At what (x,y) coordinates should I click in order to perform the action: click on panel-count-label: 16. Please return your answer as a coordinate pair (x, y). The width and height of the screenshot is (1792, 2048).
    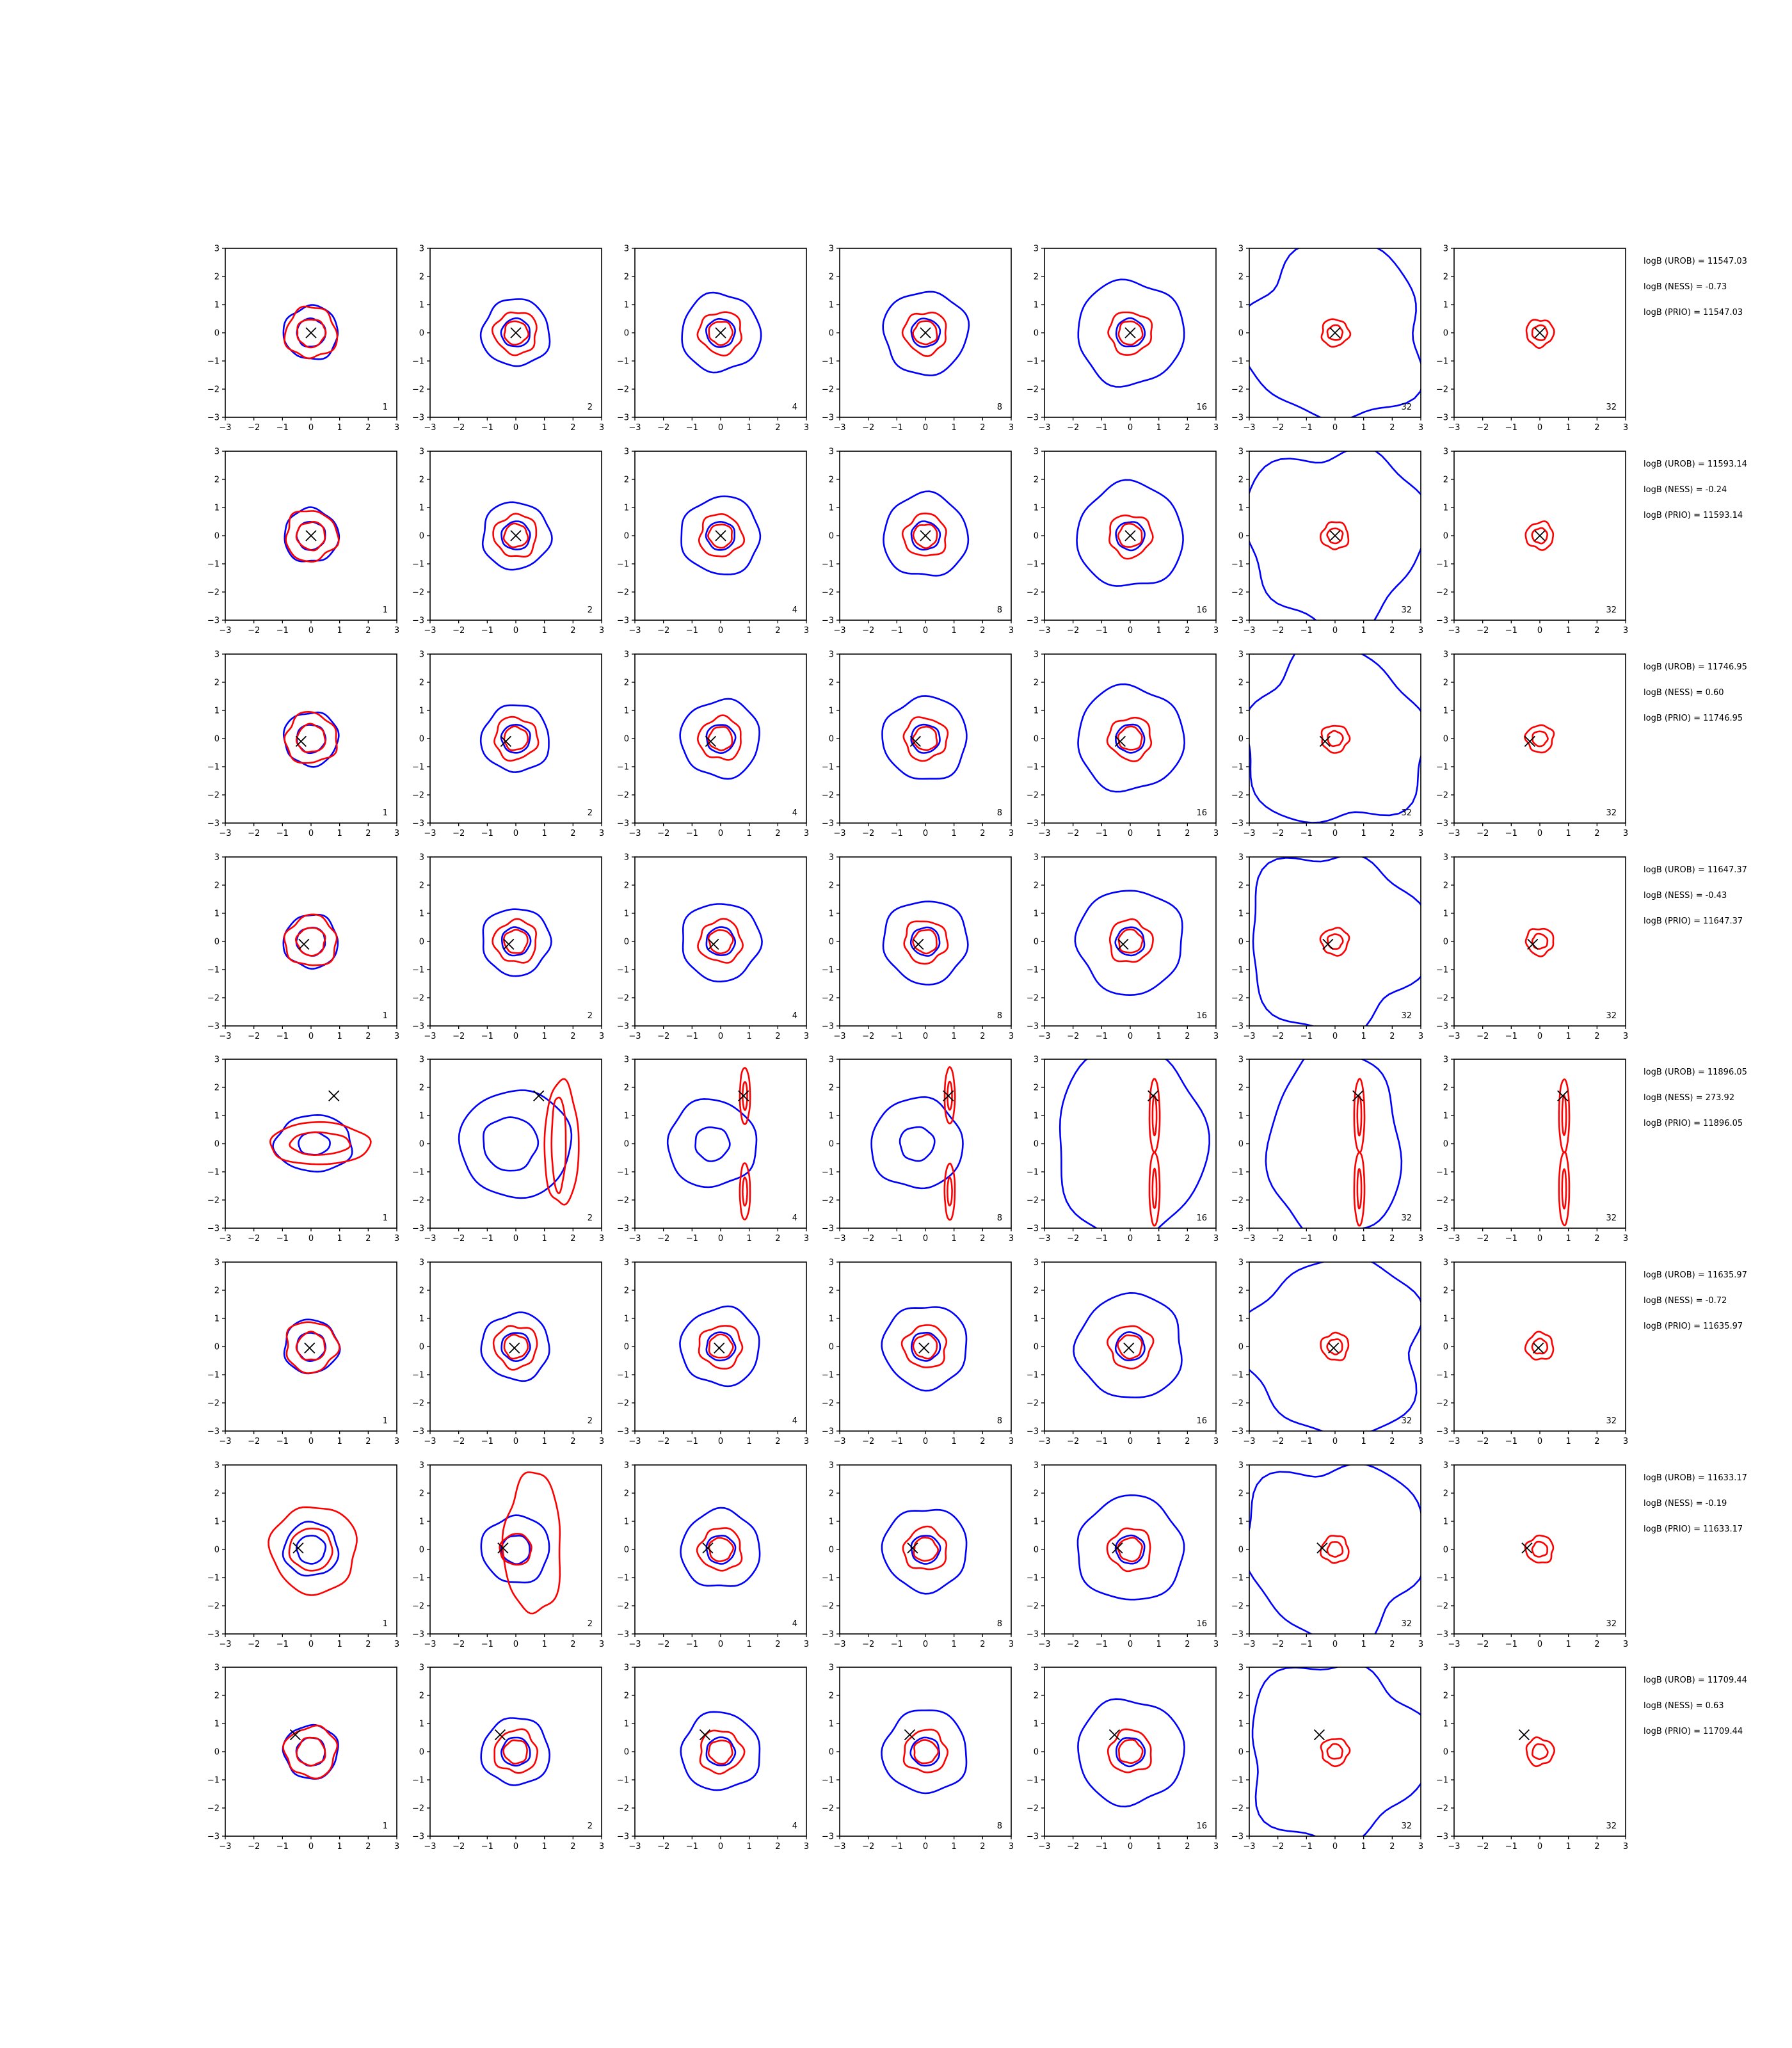
    Looking at the image, I should click on (1201, 1421).